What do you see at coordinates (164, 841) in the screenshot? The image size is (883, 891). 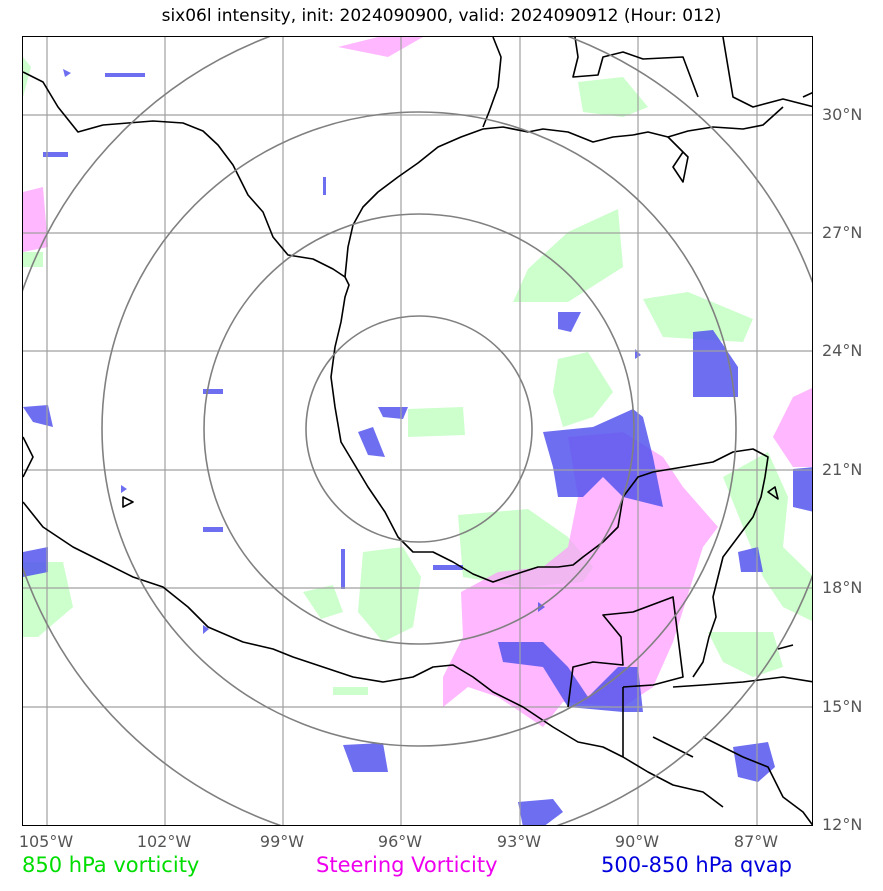 I see `lon-label-102w: 102°W` at bounding box center [164, 841].